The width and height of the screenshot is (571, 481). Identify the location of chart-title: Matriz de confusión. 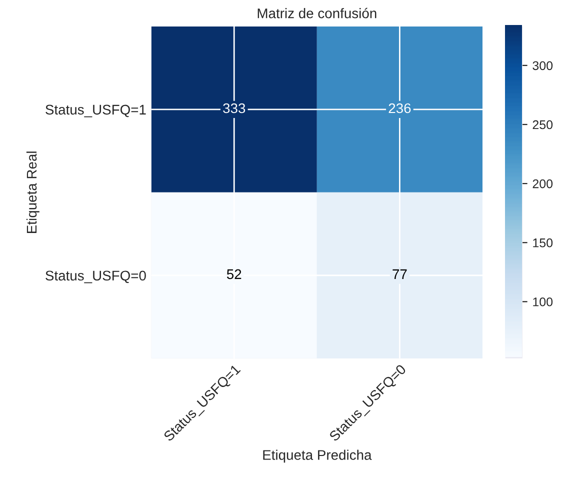
(317, 13).